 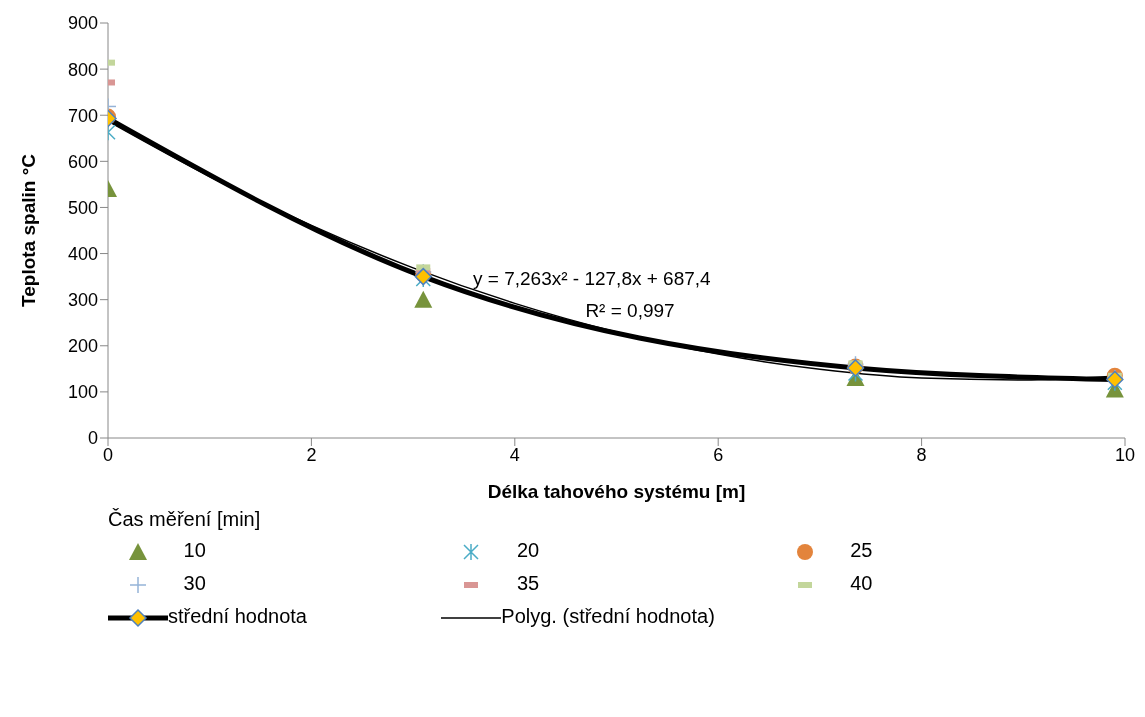 I want to click on annotation: R² = 0,997, so click(x=630, y=310).